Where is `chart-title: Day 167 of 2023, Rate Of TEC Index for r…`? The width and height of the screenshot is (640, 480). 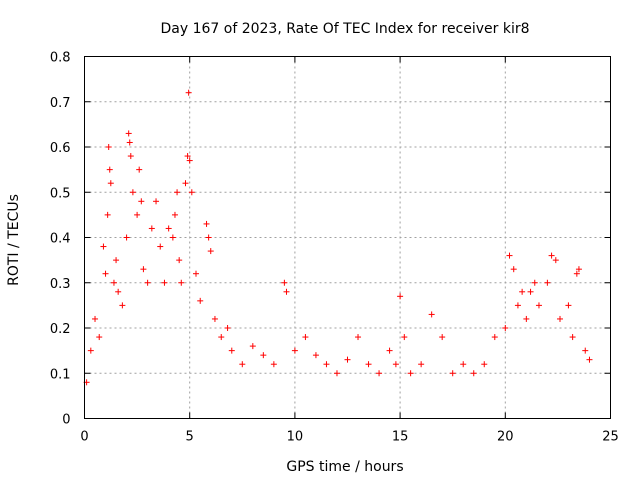
chart-title: Day 167 of 2023, Rate Of TEC Index for r… is located at coordinates (344, 29).